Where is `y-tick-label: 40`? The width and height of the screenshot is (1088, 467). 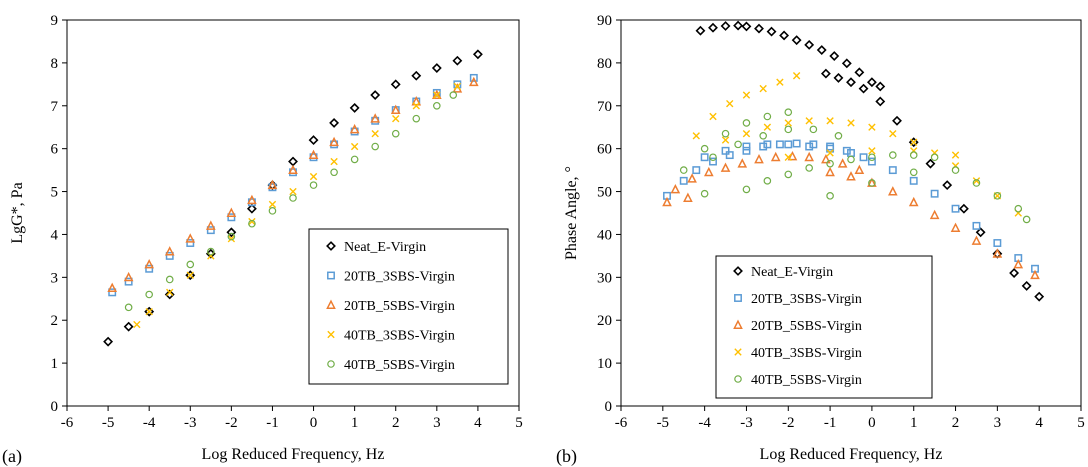 y-tick-label: 40 is located at coordinates (604, 235).